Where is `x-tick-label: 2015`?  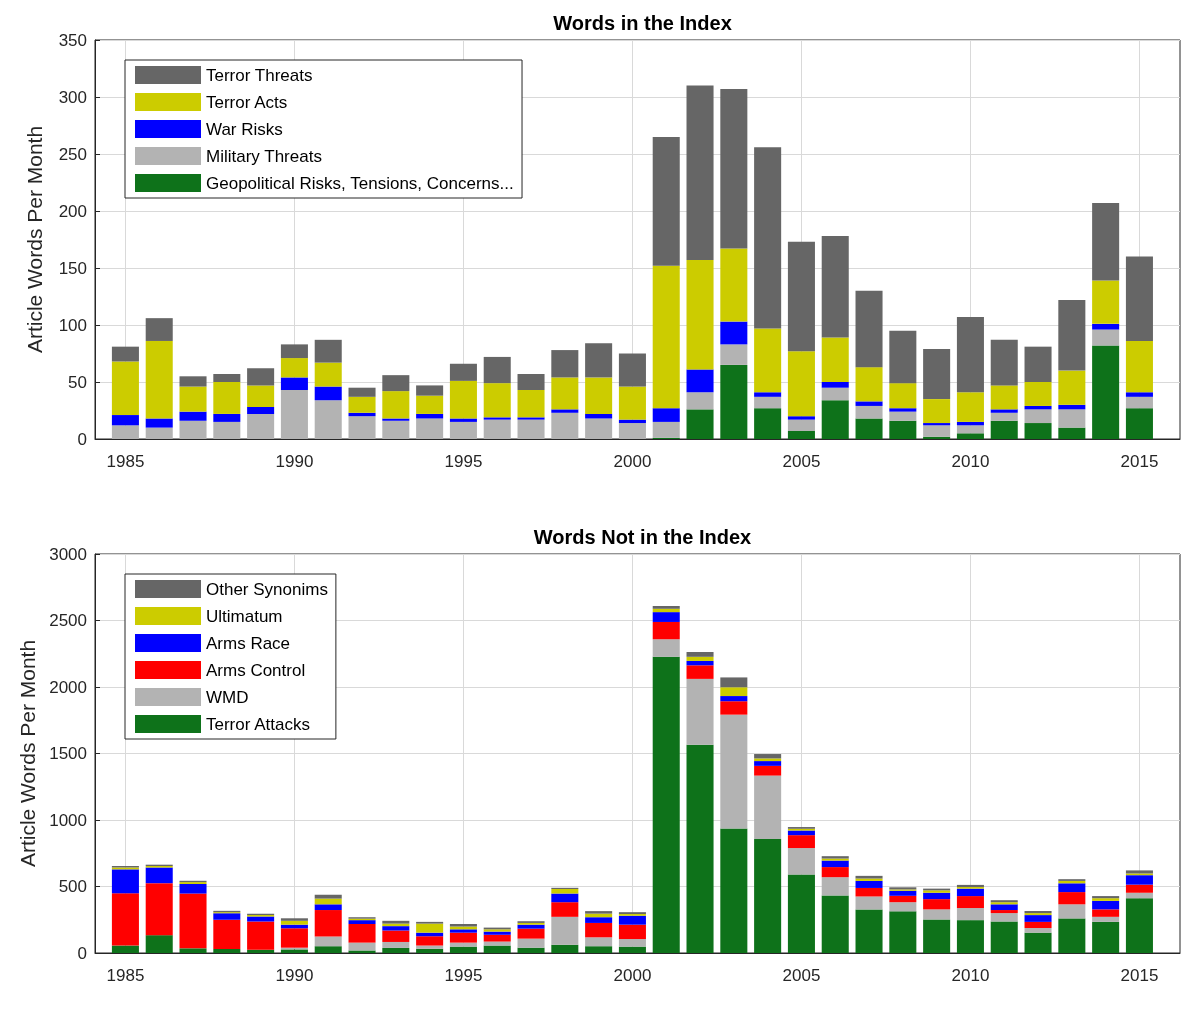
x-tick-label: 2015 is located at coordinates (1139, 461).